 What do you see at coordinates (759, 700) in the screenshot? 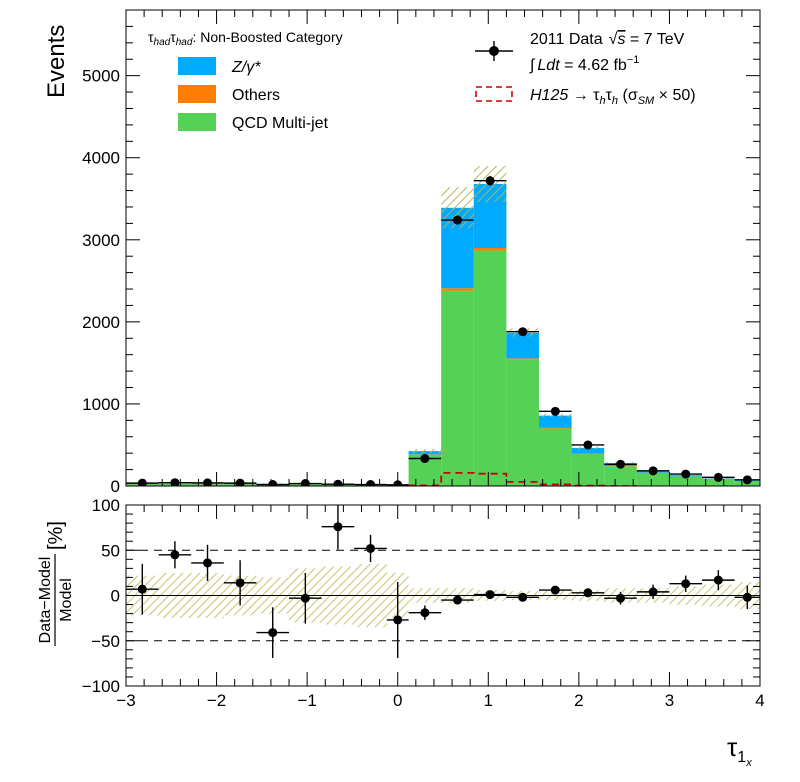
I see `x-tick-label-7: 4` at bounding box center [759, 700].